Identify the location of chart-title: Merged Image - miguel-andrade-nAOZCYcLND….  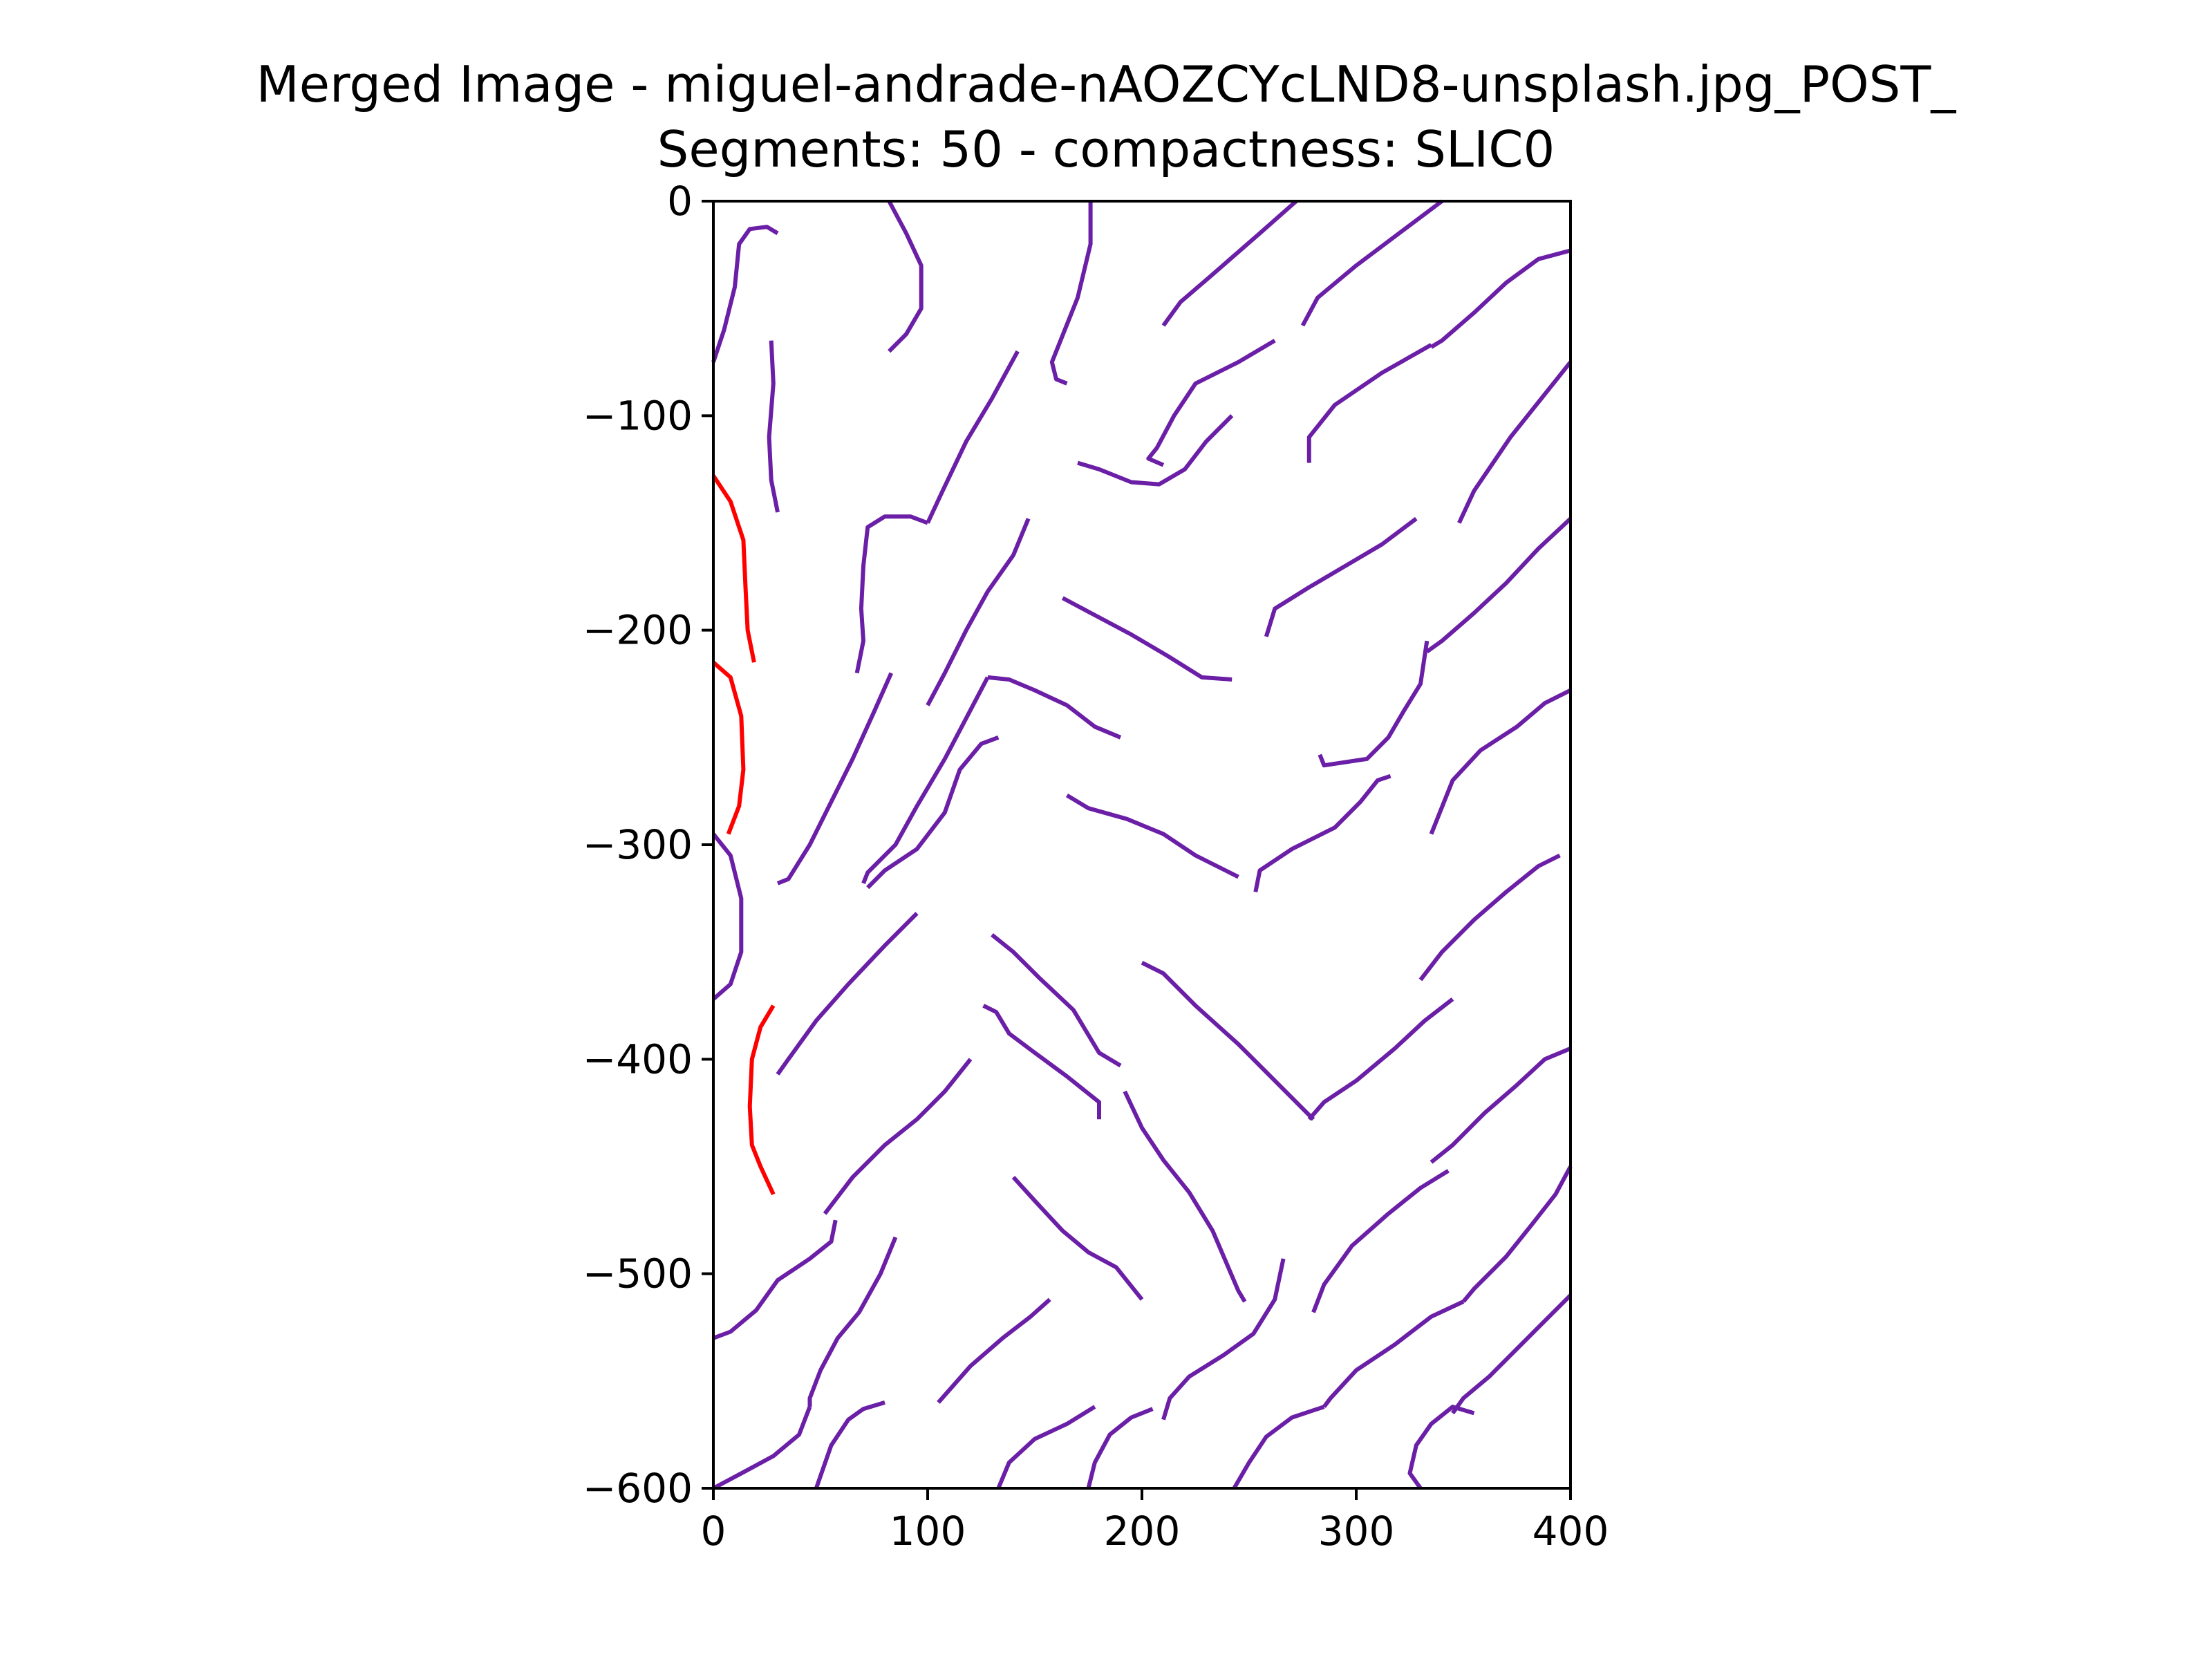
(1106, 84).